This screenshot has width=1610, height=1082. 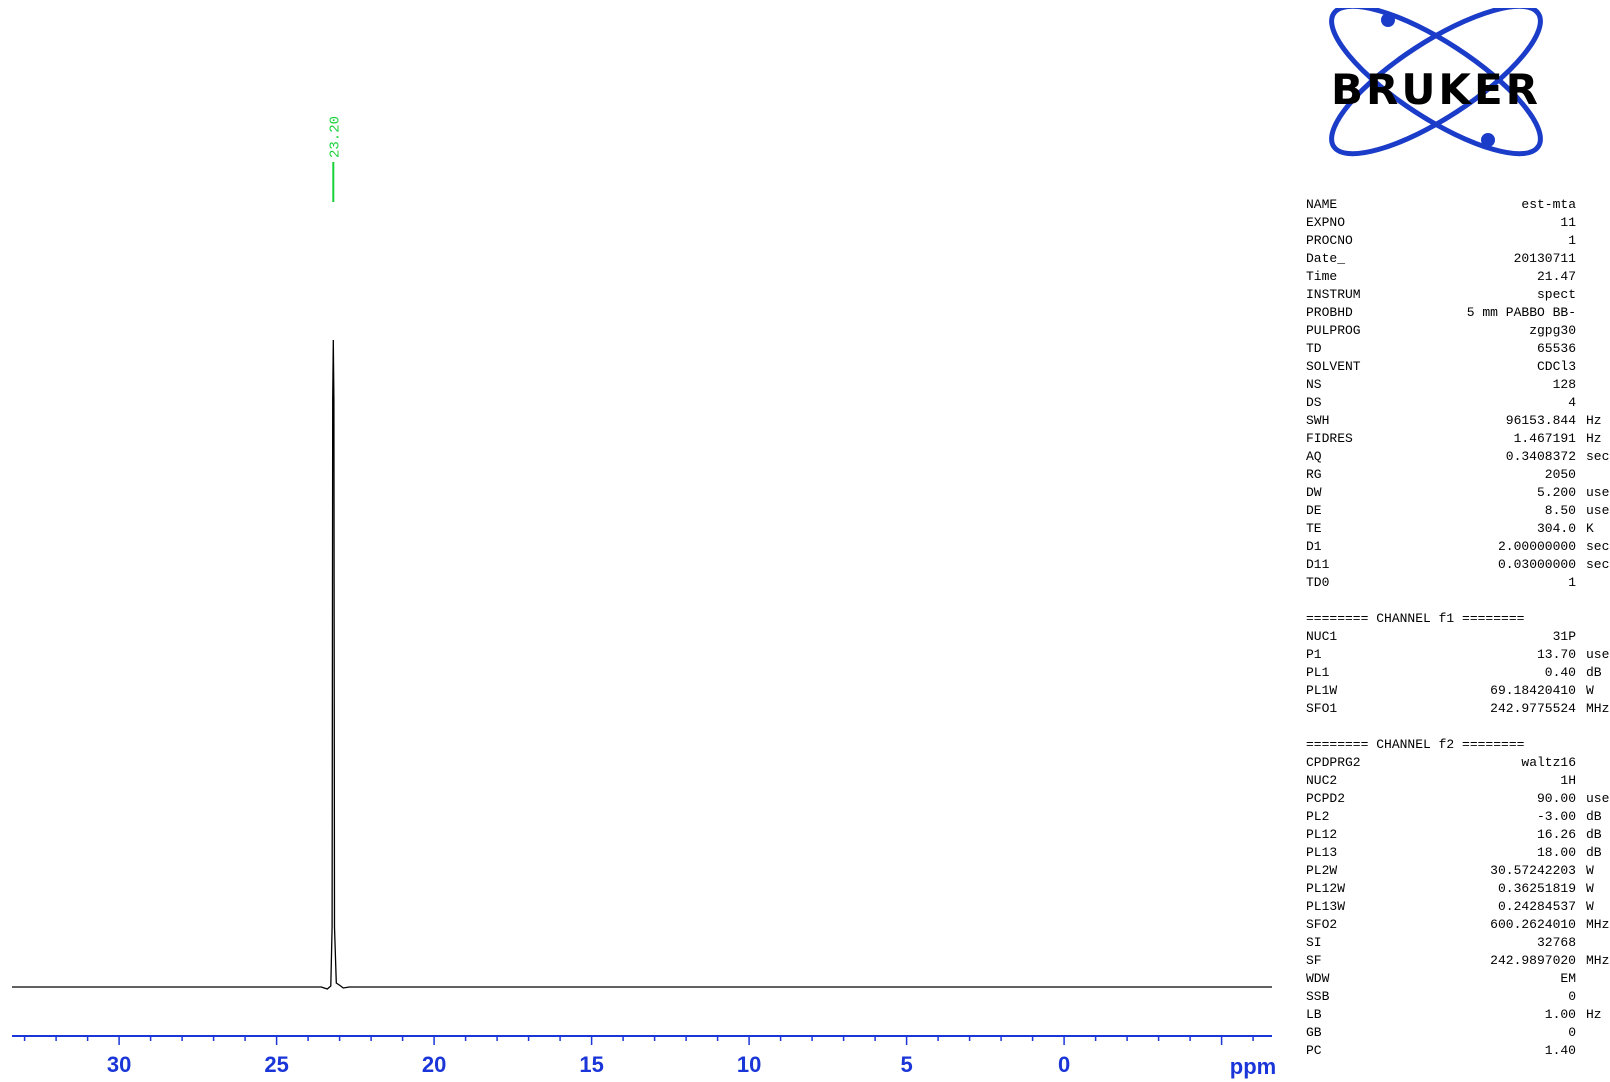 I want to click on param-row: DW 5.200 usec, so click(x=1458, y=493).